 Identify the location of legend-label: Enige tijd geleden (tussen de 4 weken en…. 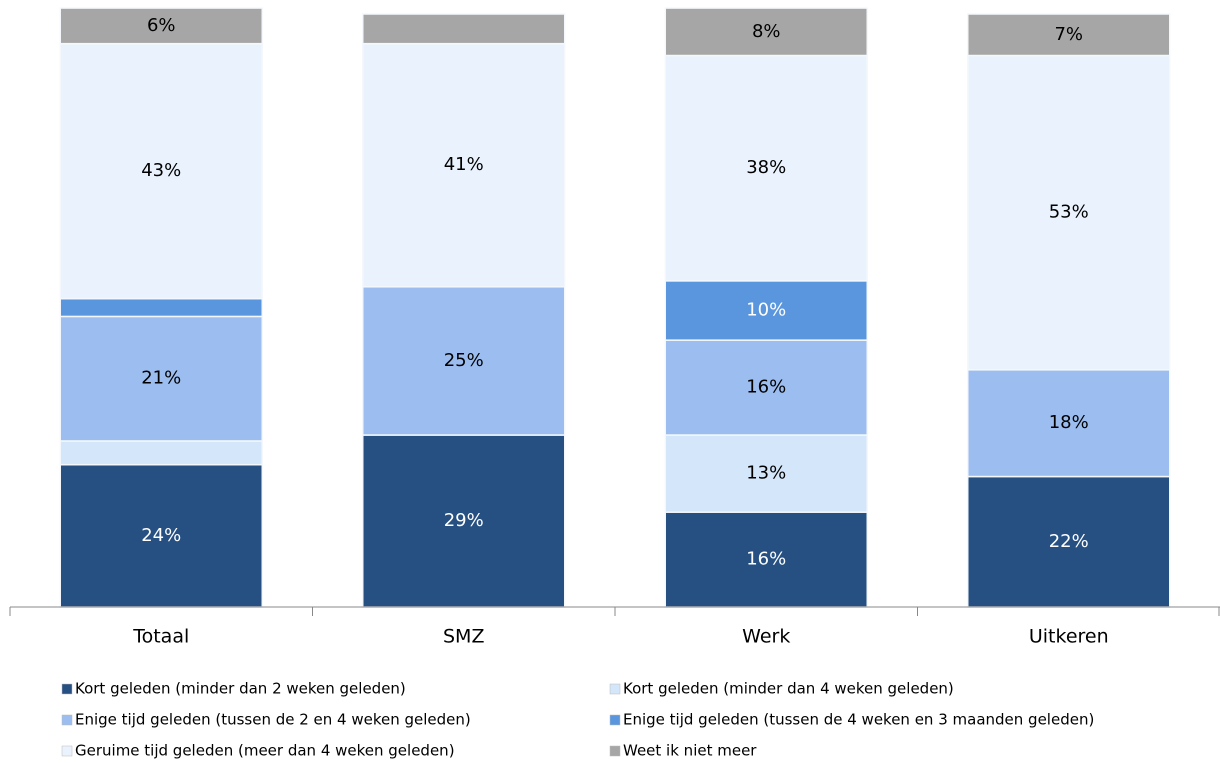
(858, 720).